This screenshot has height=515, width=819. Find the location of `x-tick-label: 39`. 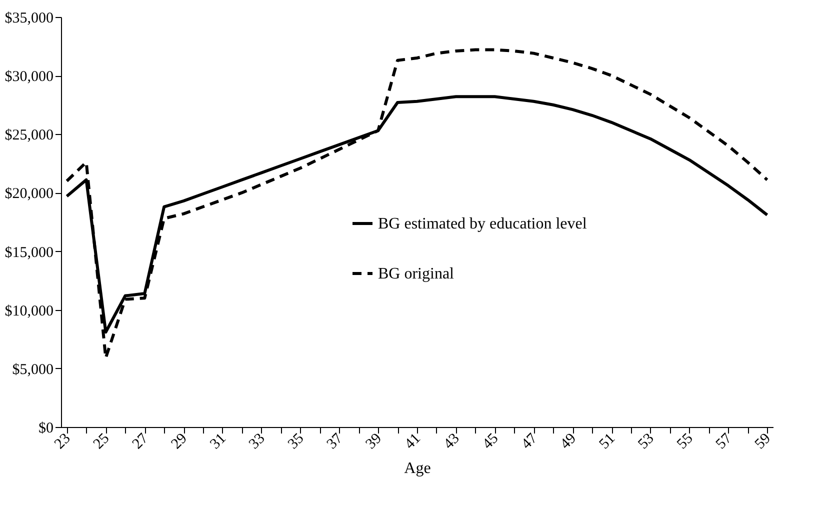

x-tick-label: 39 is located at coordinates (374, 441).